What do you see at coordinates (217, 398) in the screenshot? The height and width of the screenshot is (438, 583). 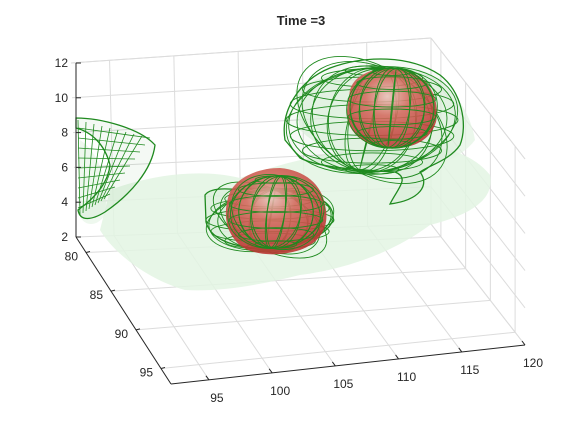 I see `x-tick-label: 95` at bounding box center [217, 398].